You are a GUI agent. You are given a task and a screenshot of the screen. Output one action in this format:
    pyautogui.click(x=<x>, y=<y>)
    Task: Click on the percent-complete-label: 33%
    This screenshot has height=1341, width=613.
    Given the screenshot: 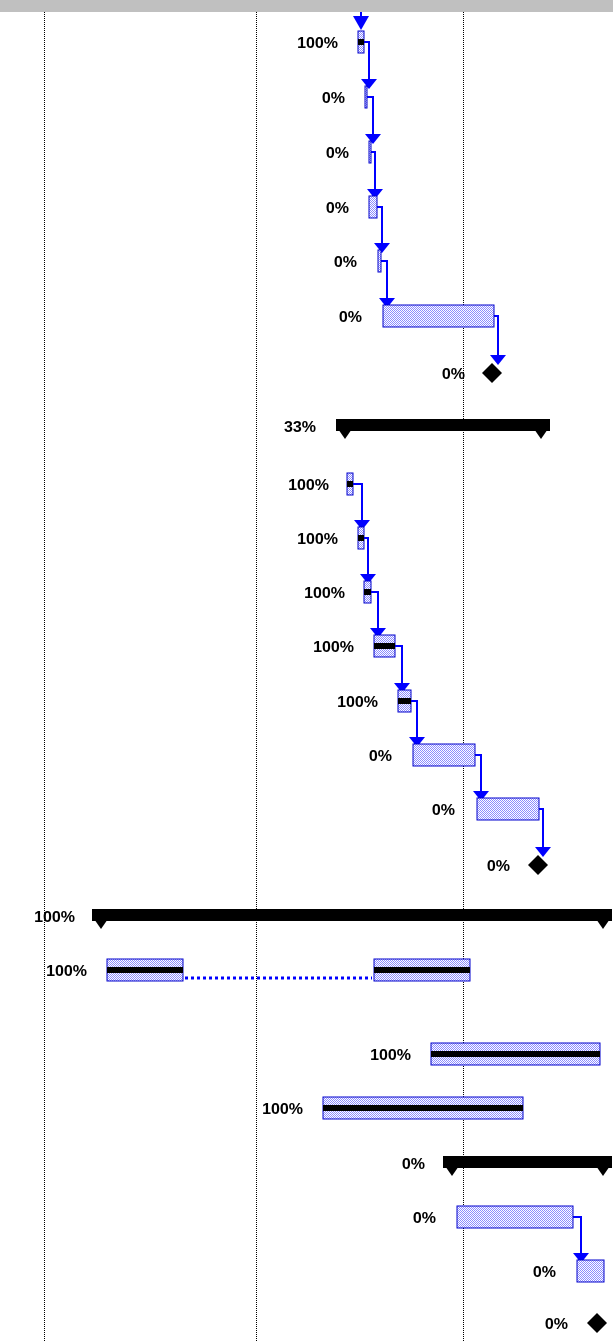 What is the action you would take?
    pyautogui.click(x=300, y=427)
    